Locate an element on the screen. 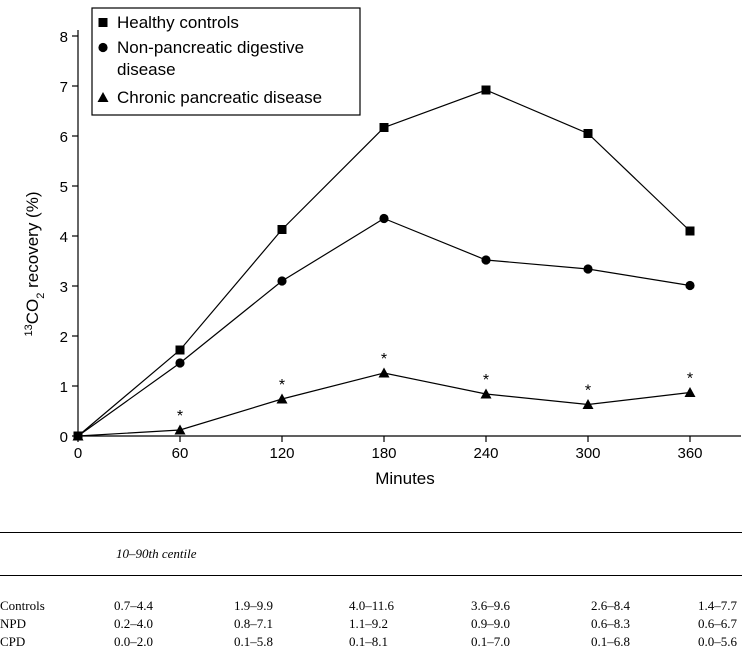 Image resolution: width=742 pixels, height=652 pixels. table-cell: 0.1–7.0 is located at coordinates (490, 641).